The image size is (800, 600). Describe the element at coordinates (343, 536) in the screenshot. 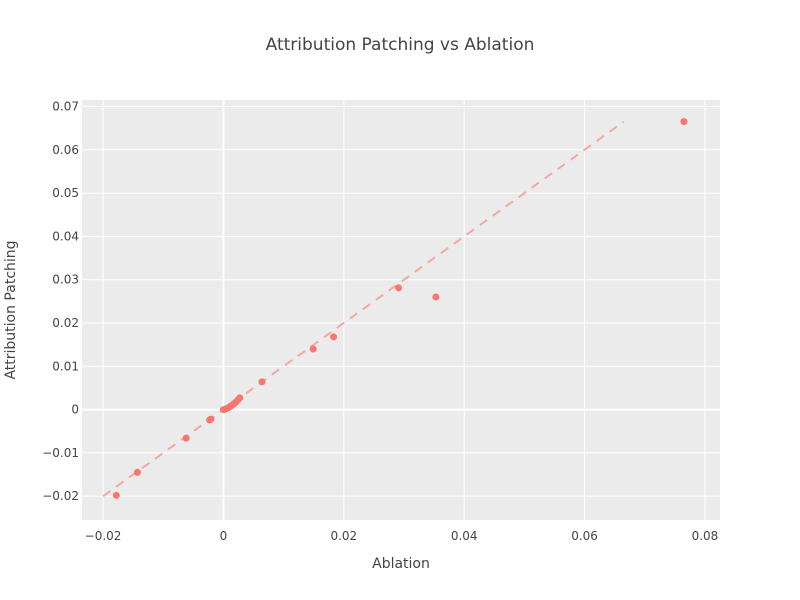

I see `x-tick-label: 0.02` at that location.